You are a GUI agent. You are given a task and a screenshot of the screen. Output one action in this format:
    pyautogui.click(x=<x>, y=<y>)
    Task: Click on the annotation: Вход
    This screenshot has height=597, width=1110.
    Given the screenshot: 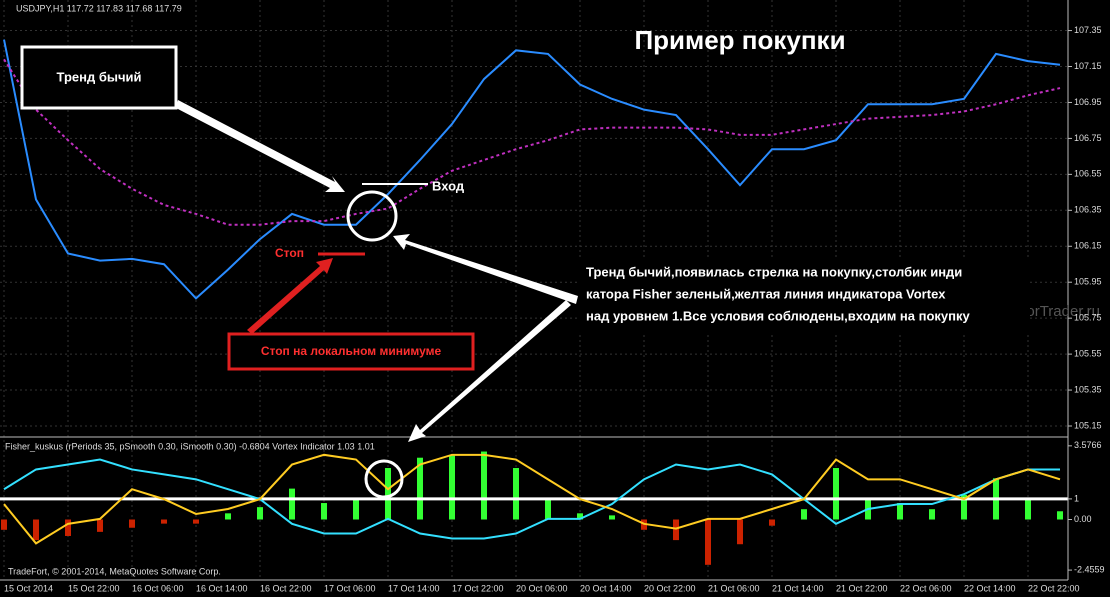 What is the action you would take?
    pyautogui.click(x=448, y=185)
    